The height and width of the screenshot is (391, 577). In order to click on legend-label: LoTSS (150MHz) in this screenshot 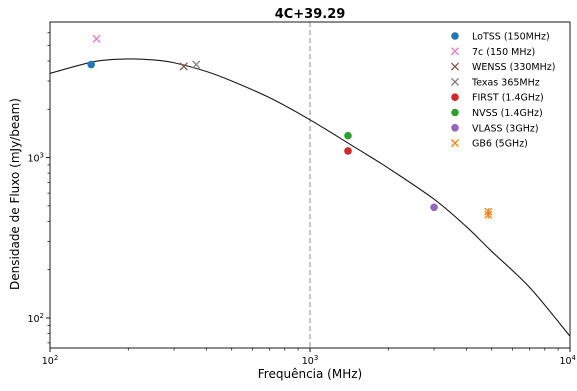, I will do `click(511, 37)`.